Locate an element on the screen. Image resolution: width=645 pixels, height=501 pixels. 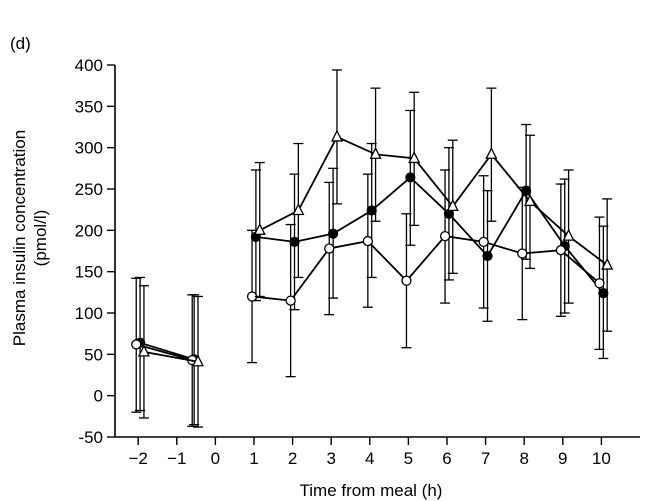
x-axis-title: Time from meal (h) is located at coordinates (371, 490).